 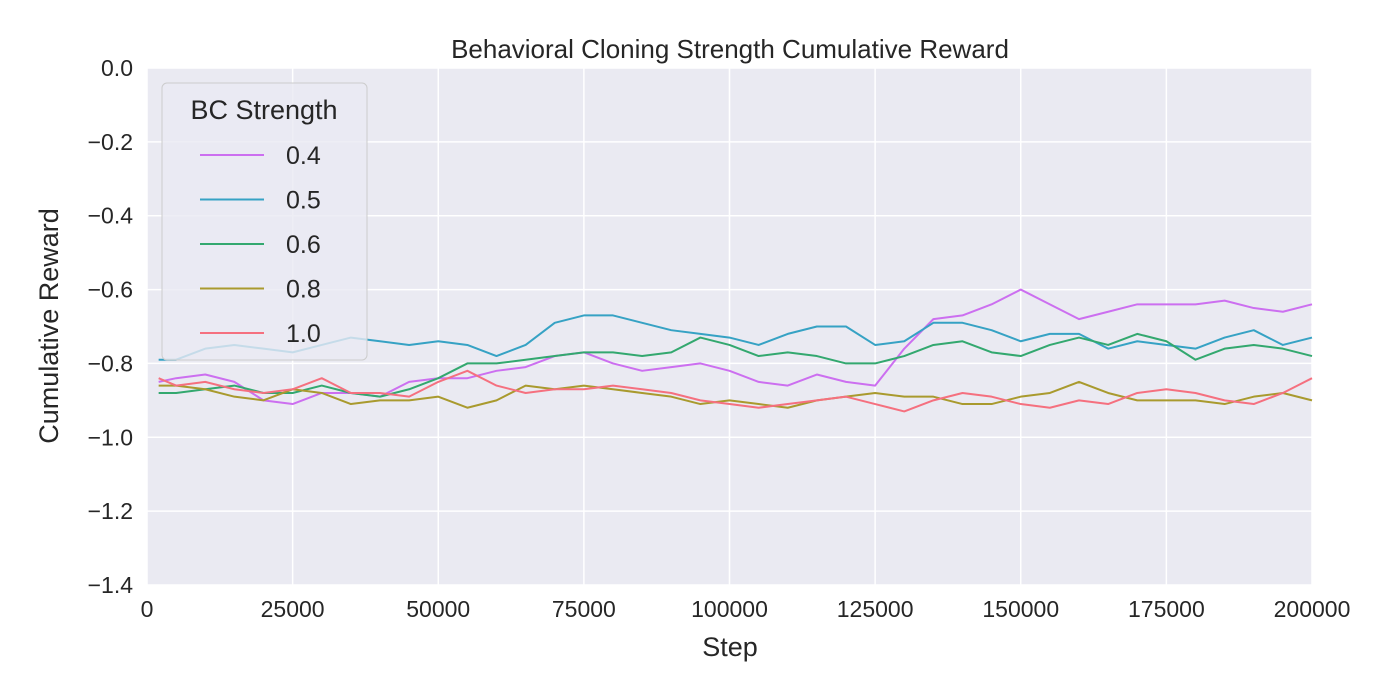 What do you see at coordinates (303, 245) in the screenshot?
I see `legend-label: 0.6` at bounding box center [303, 245].